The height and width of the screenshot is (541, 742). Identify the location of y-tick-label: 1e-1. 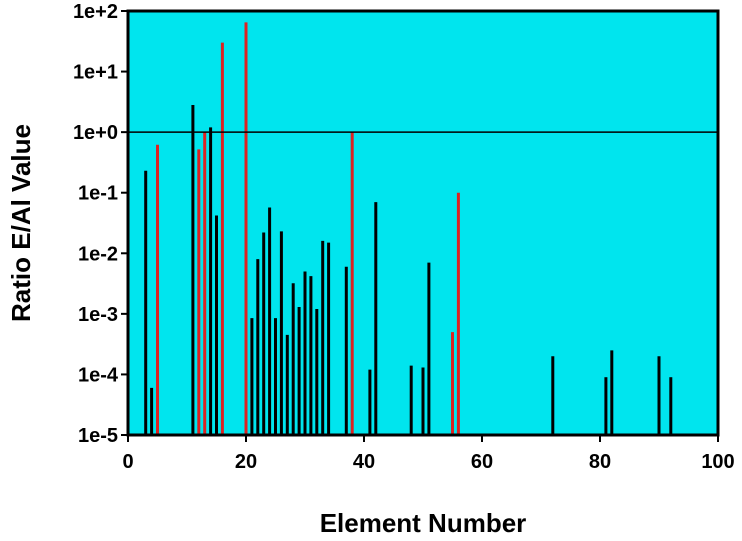
(98, 194).